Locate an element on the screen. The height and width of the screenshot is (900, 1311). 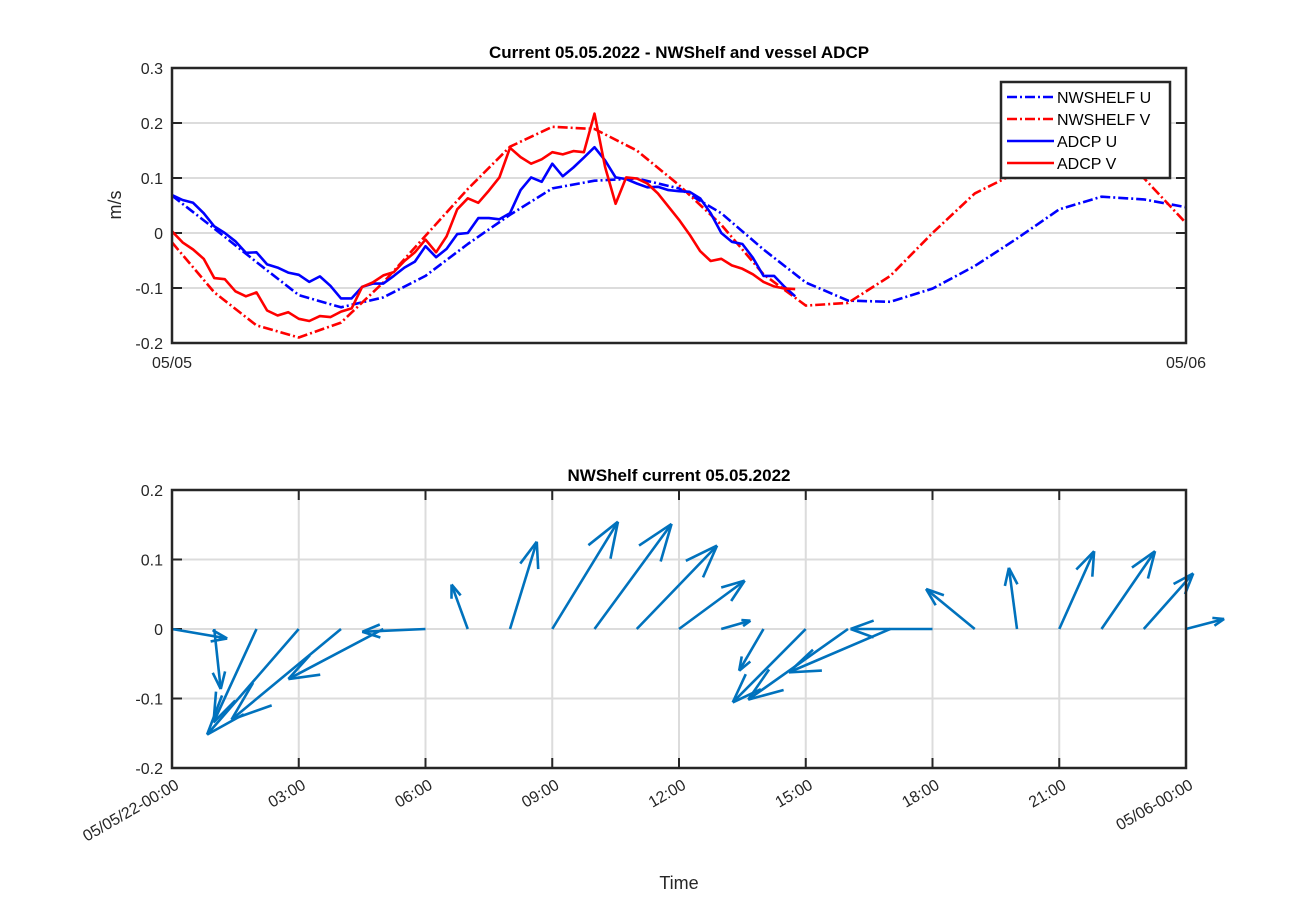
series-line-adcp-u is located at coordinates (483, 222).